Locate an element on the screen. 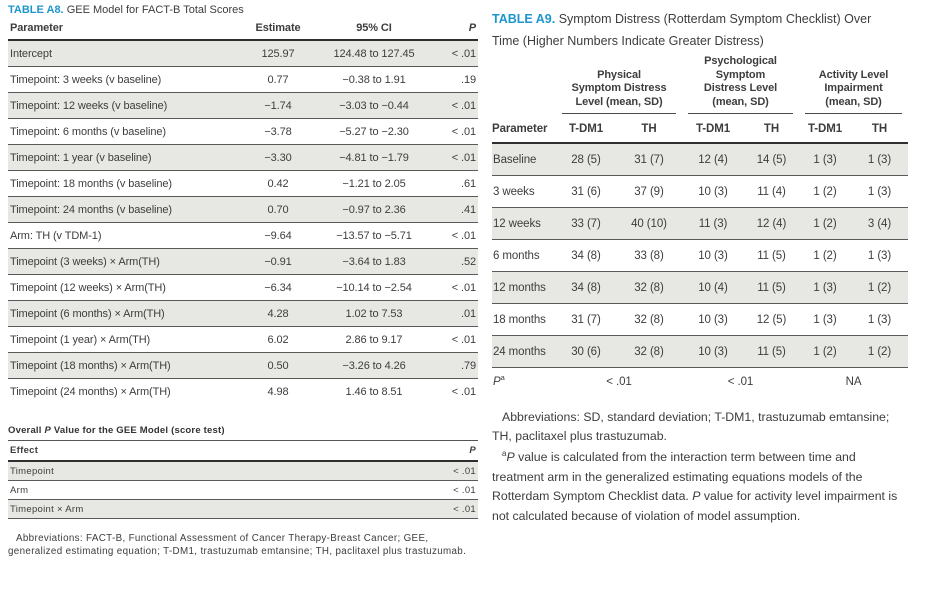  table-row: Intercept 125.97 124.48 to 127.45 < .01 is located at coordinates (243, 53).